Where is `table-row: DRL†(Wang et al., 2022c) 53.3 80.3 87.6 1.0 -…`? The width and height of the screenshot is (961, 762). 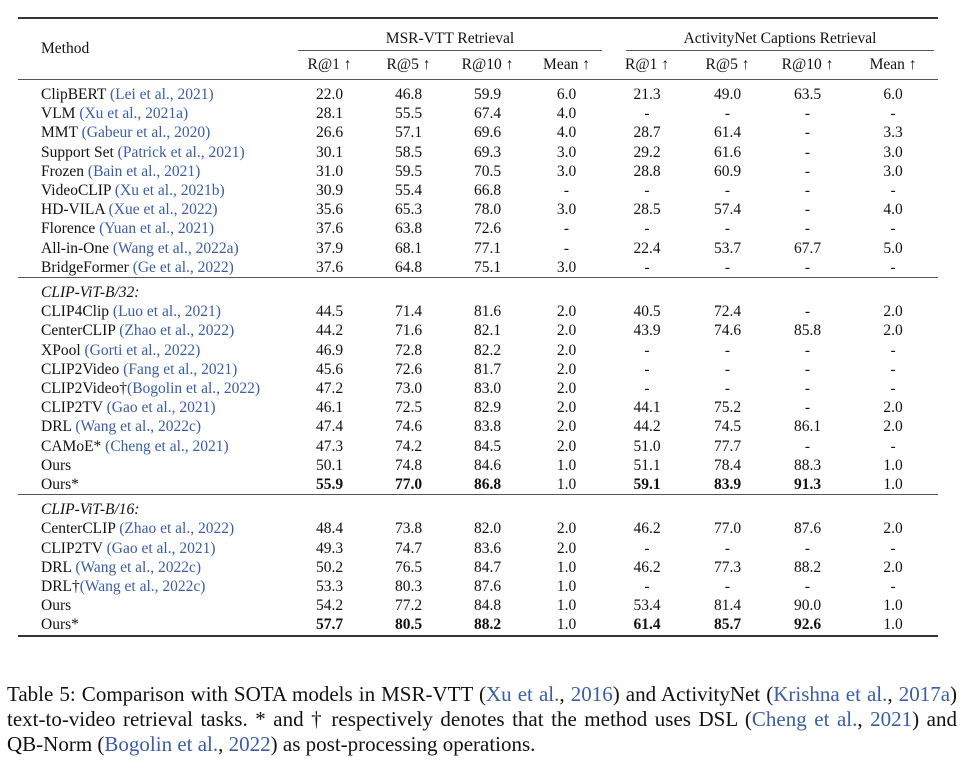
table-row: DRL†(Wang et al., 2022c) 53.3 80.3 87.6 1.0 -… is located at coordinates (478, 586).